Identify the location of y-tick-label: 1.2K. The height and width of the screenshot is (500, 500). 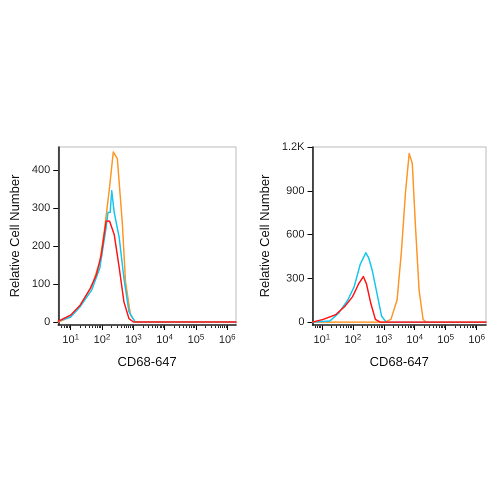
(294, 147).